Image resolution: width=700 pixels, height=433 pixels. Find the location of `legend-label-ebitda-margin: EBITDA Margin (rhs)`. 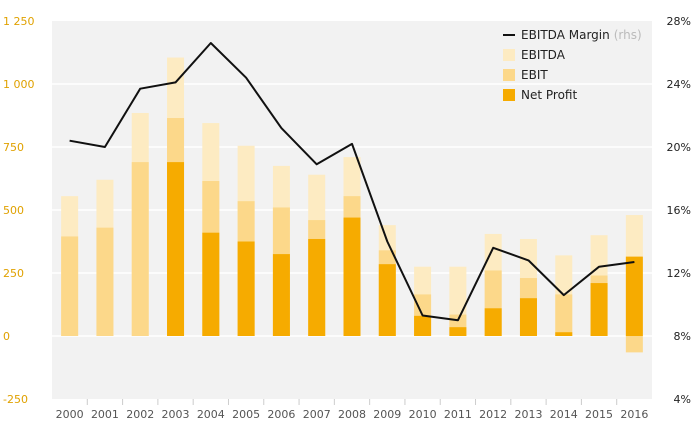

legend-label-ebitda-margin: EBITDA Margin (rhs) is located at coordinates (581, 35).